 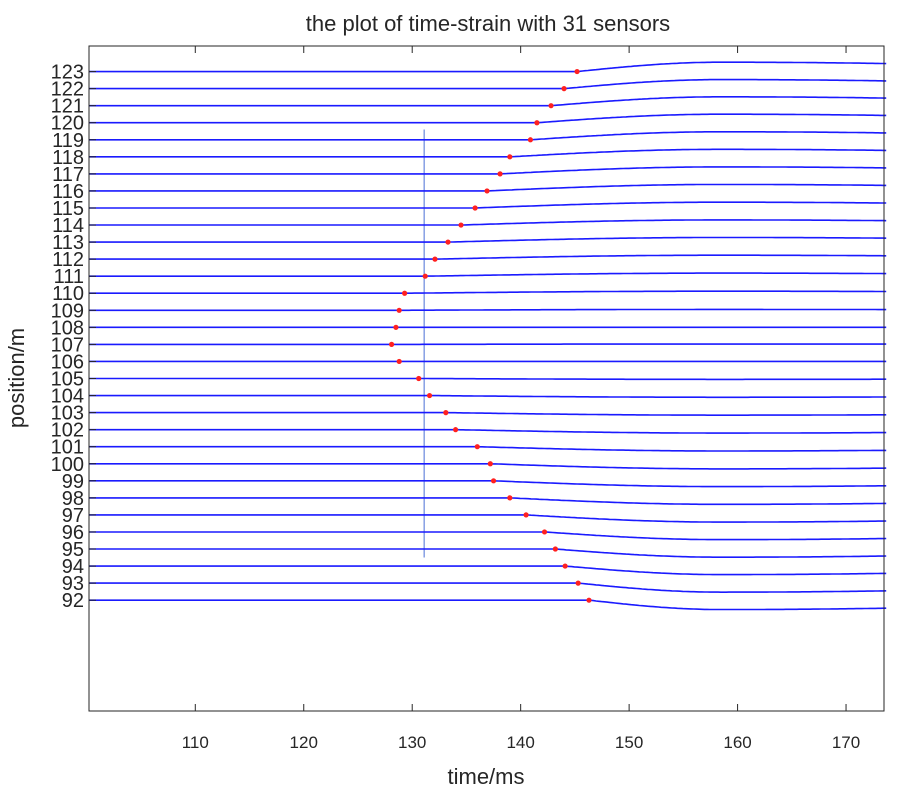 I want to click on x-tick-label: 110, so click(x=195, y=742).